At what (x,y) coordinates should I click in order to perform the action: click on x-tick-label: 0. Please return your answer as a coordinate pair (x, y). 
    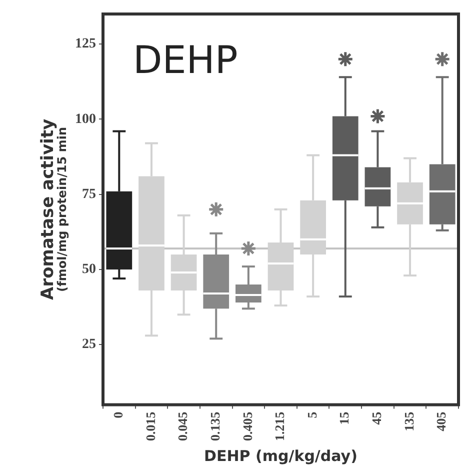
    Looking at the image, I should click on (118, 415).